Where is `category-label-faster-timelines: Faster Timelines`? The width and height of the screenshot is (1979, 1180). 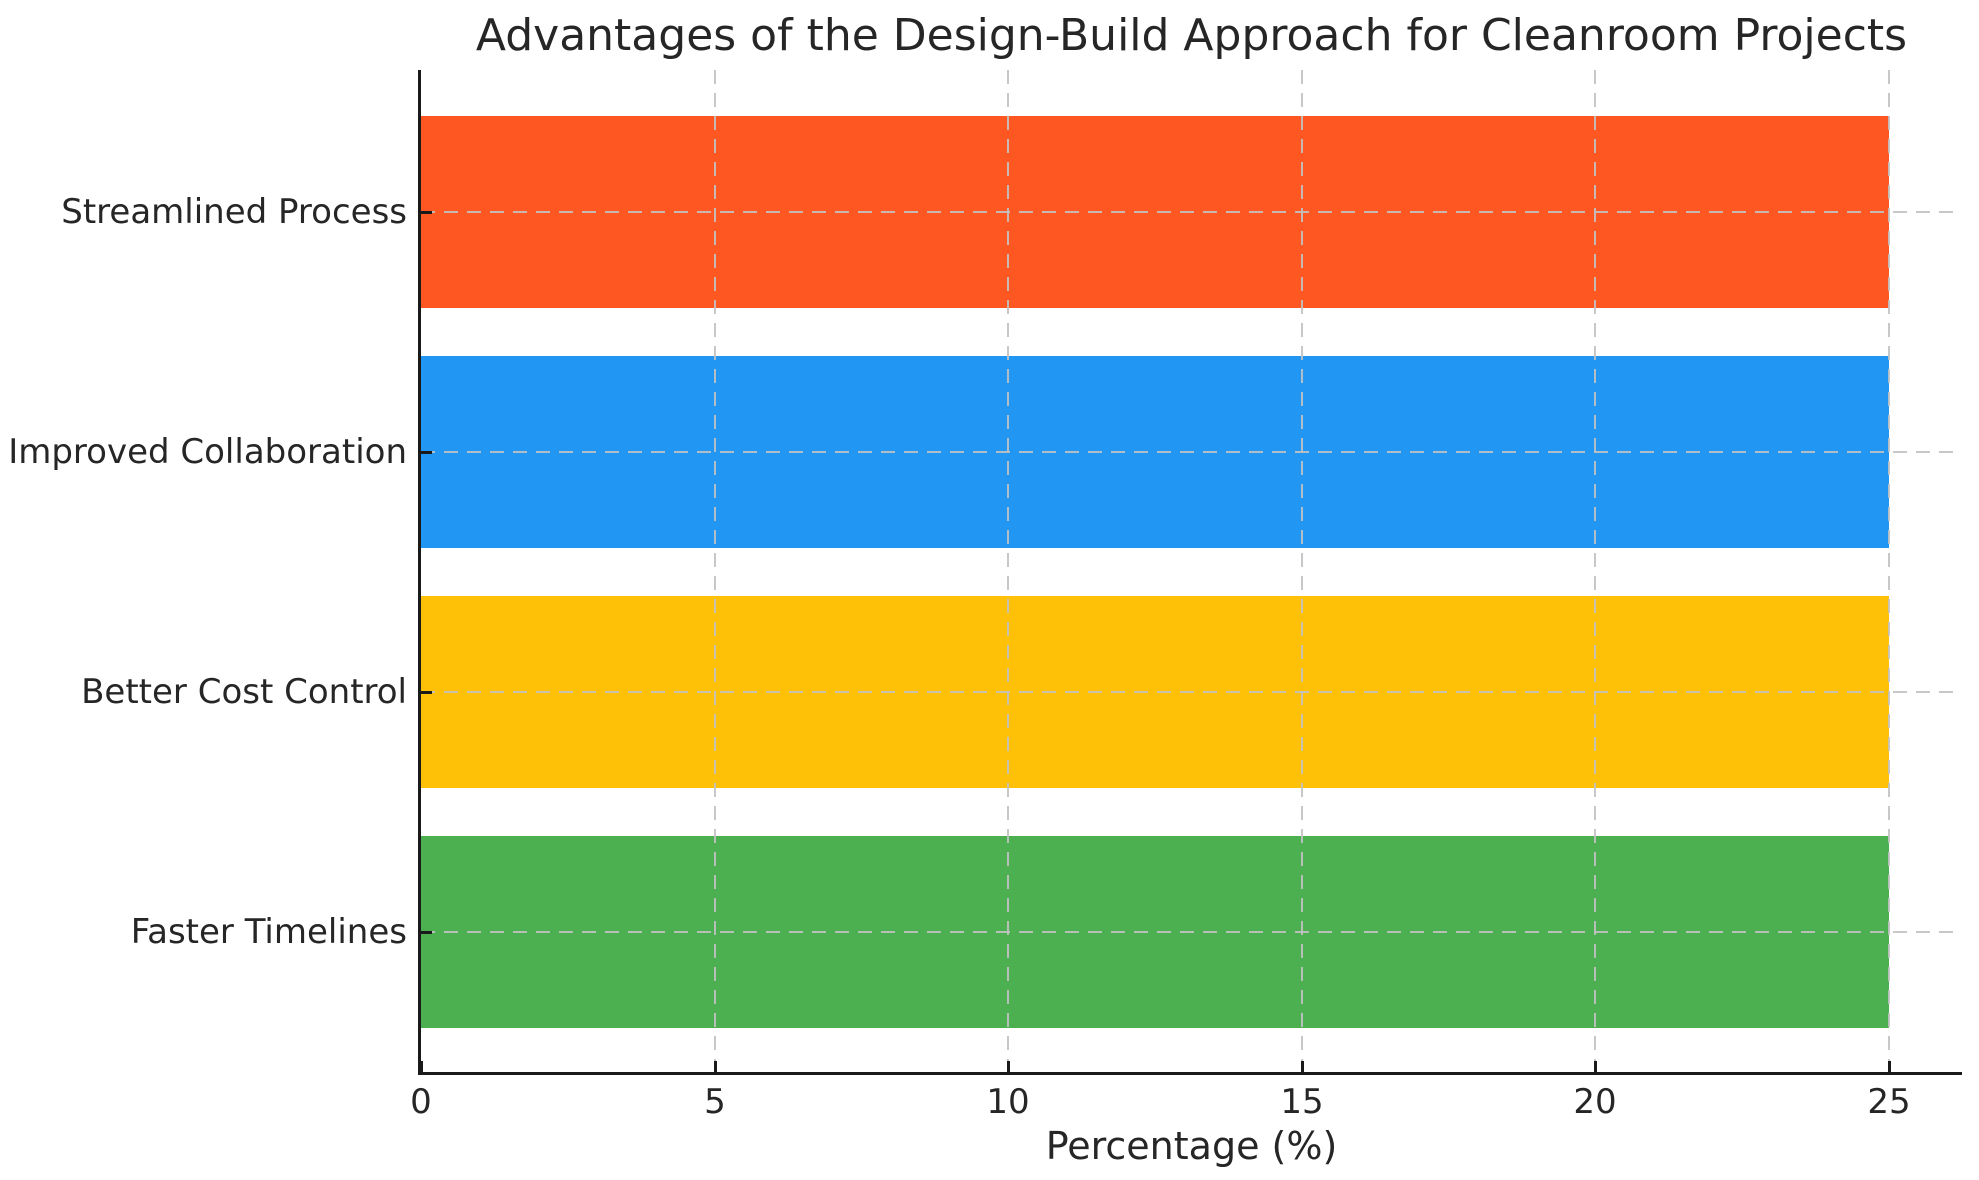
category-label-faster-timelines: Faster Timelines is located at coordinates (268, 932).